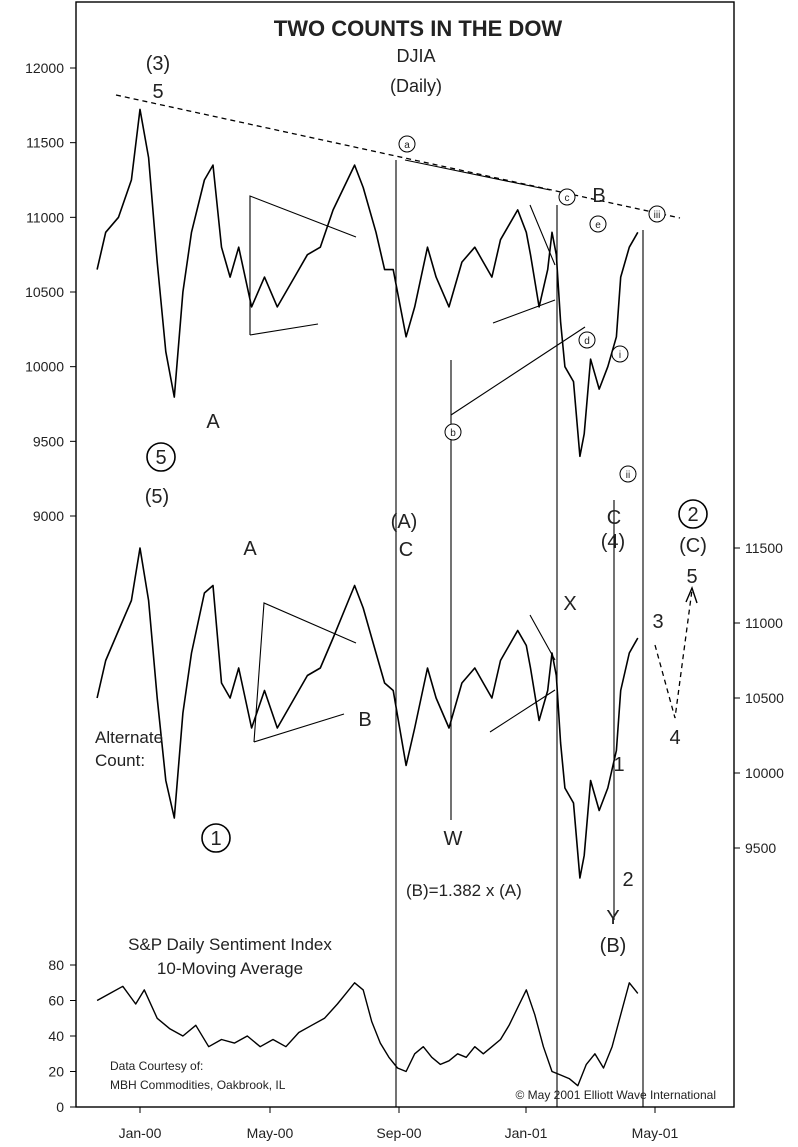 The width and height of the screenshot is (798, 1147). I want to click on projection-arrowhead, so click(691, 595).